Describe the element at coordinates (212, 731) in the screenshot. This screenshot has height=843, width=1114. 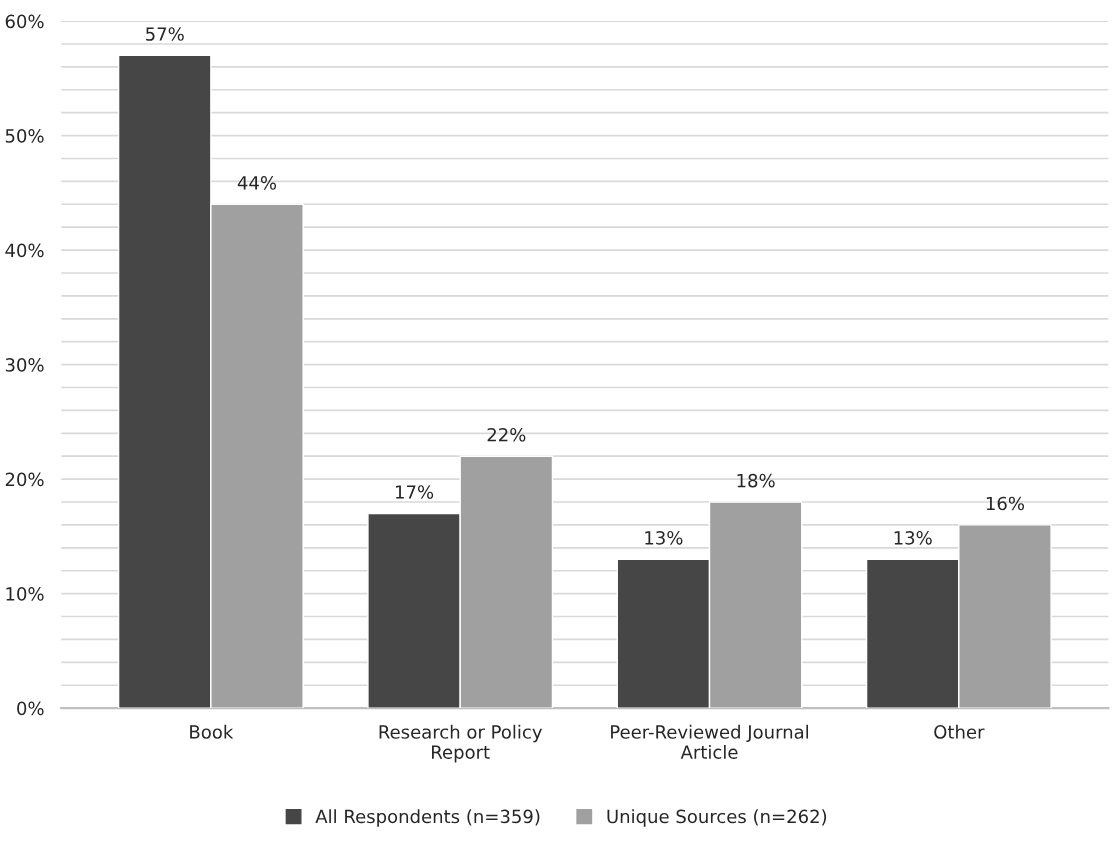
I see `x-tick-label: Book` at that location.